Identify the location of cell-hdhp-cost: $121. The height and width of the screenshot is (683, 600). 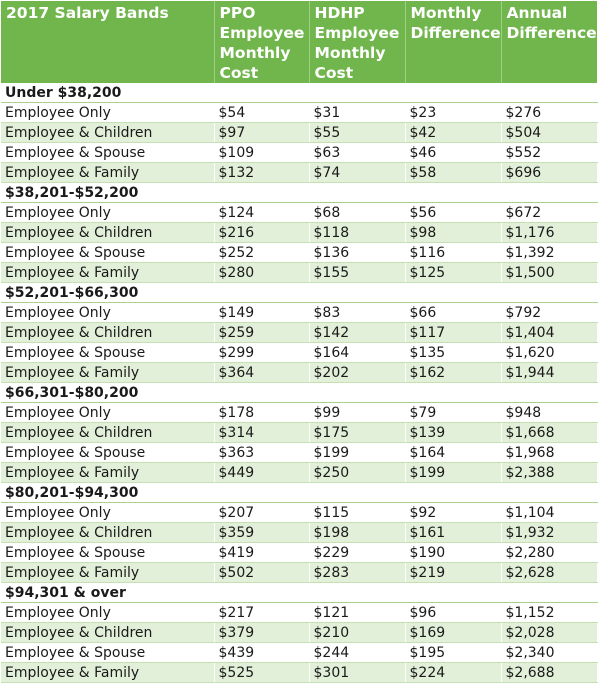
(357, 612).